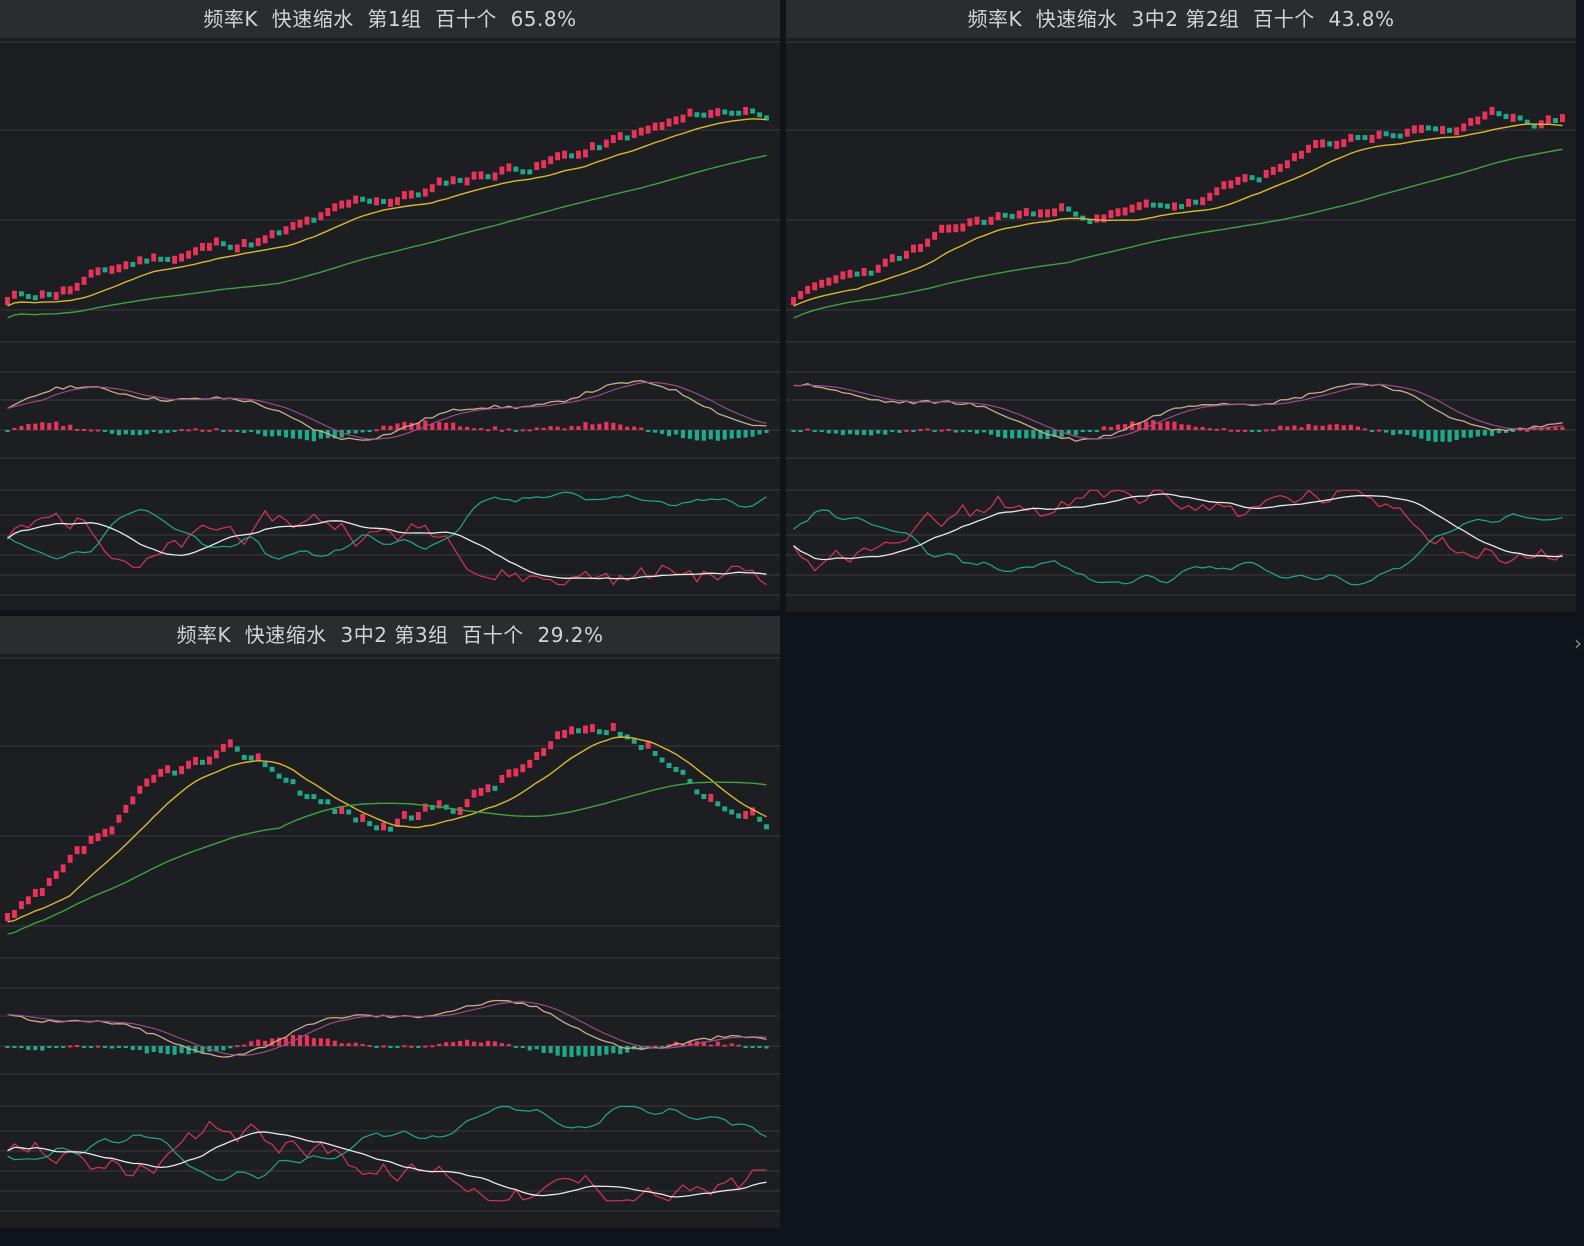 The image size is (1584, 1246). What do you see at coordinates (387, 525) in the screenshot?
I see `d-line` at bounding box center [387, 525].